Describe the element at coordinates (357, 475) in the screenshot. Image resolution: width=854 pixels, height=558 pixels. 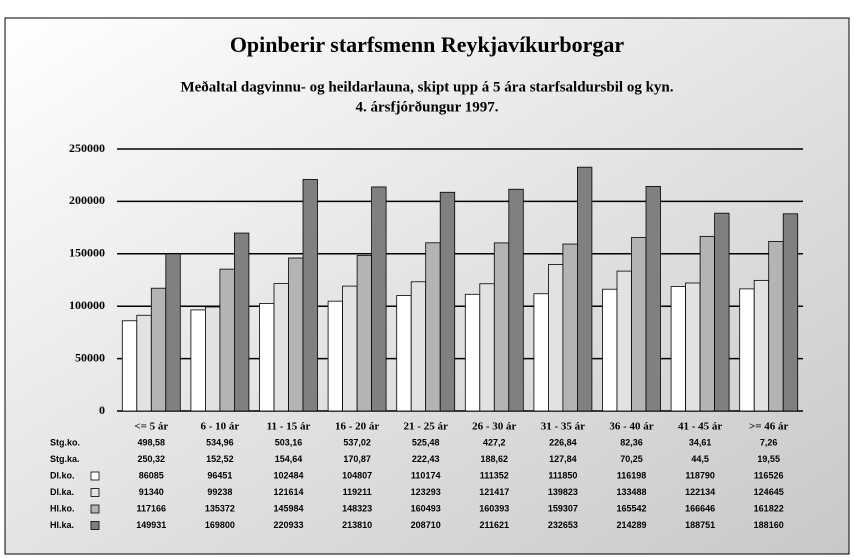
I see `table-cell: 104807` at that location.